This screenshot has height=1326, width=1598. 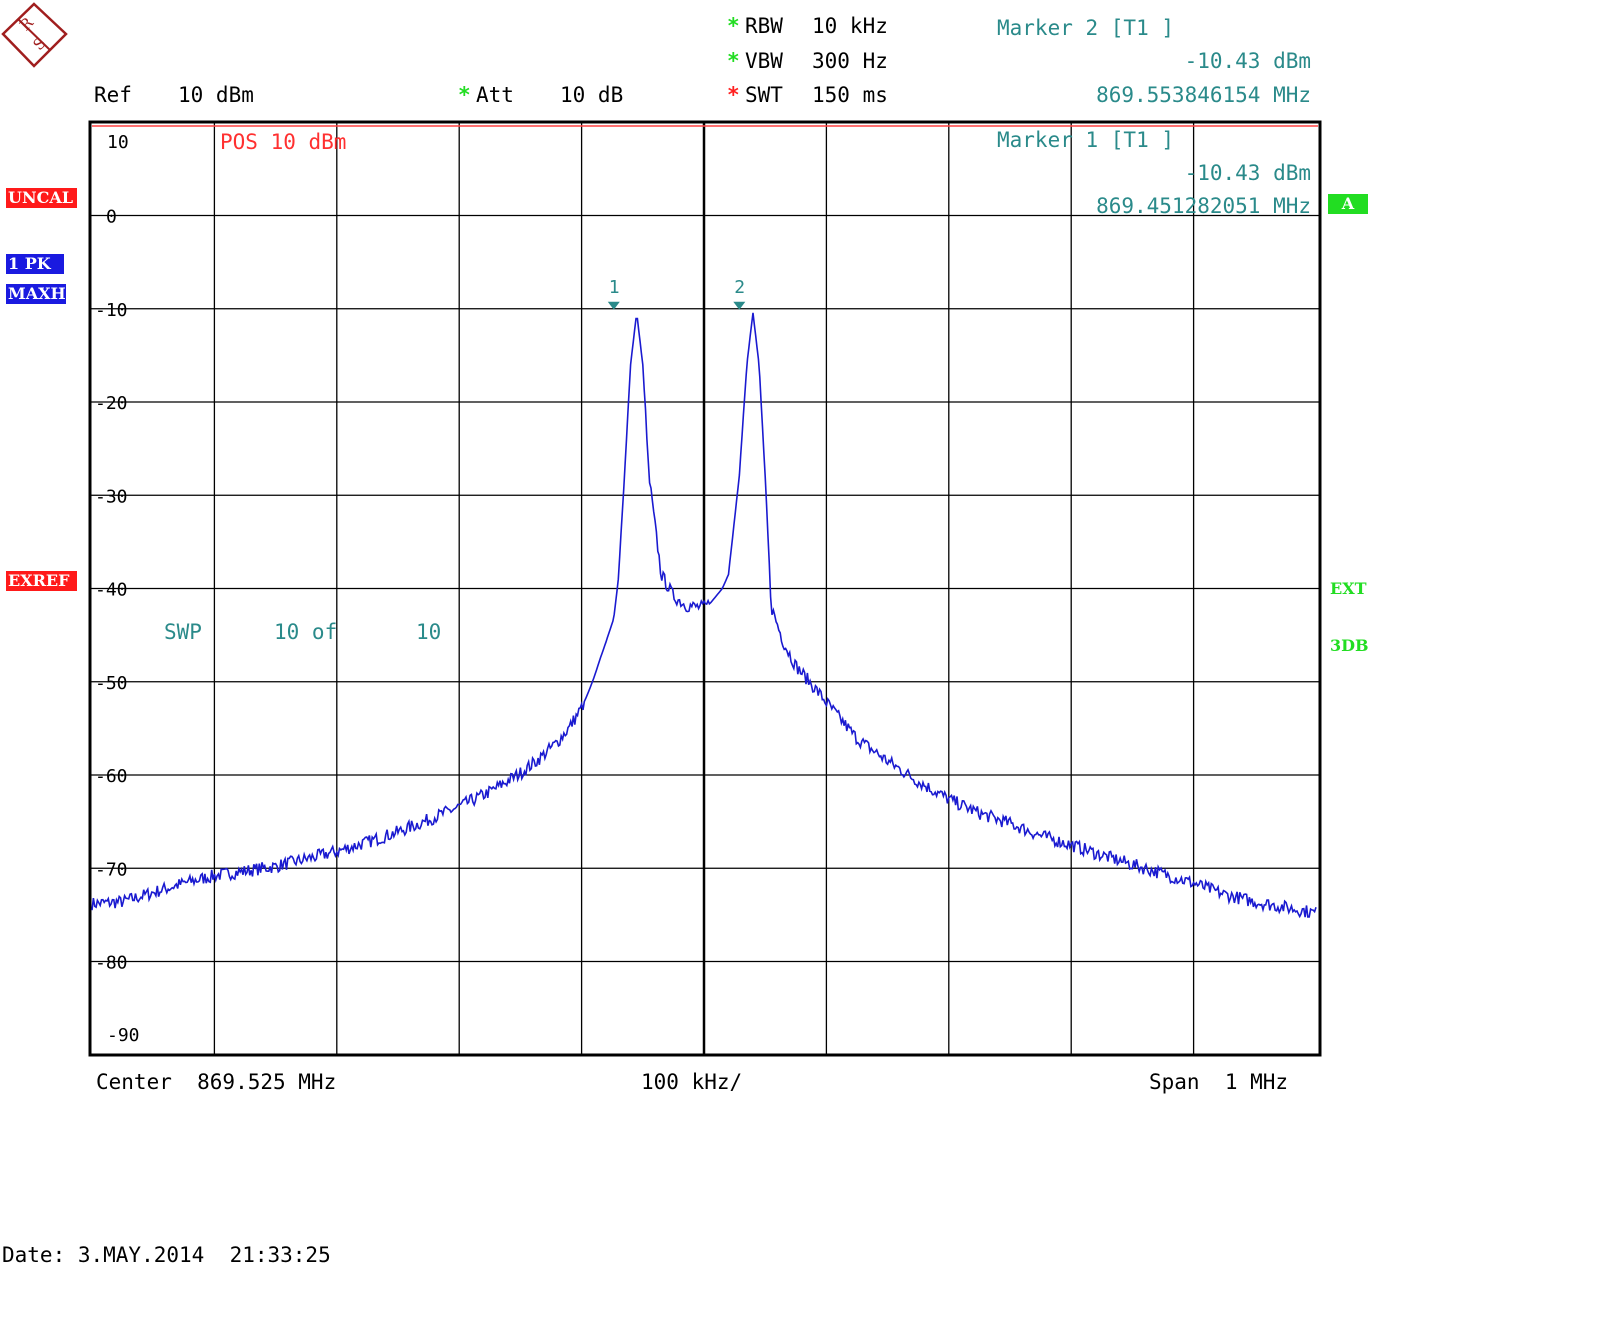 What do you see at coordinates (283, 142) in the screenshot?
I see `pos-label: POS 10 dBm` at bounding box center [283, 142].